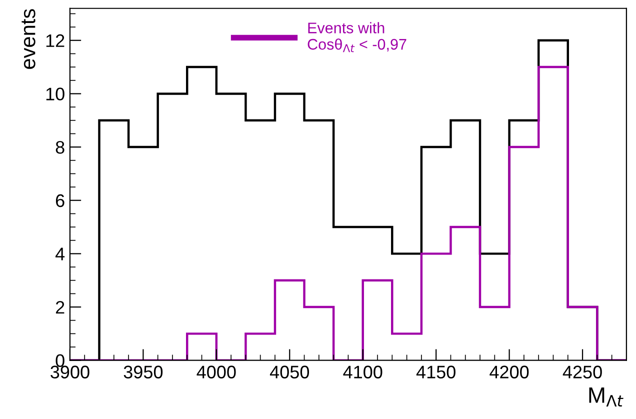  What do you see at coordinates (582, 372) in the screenshot?
I see `x-tick-label: 4250` at bounding box center [582, 372].